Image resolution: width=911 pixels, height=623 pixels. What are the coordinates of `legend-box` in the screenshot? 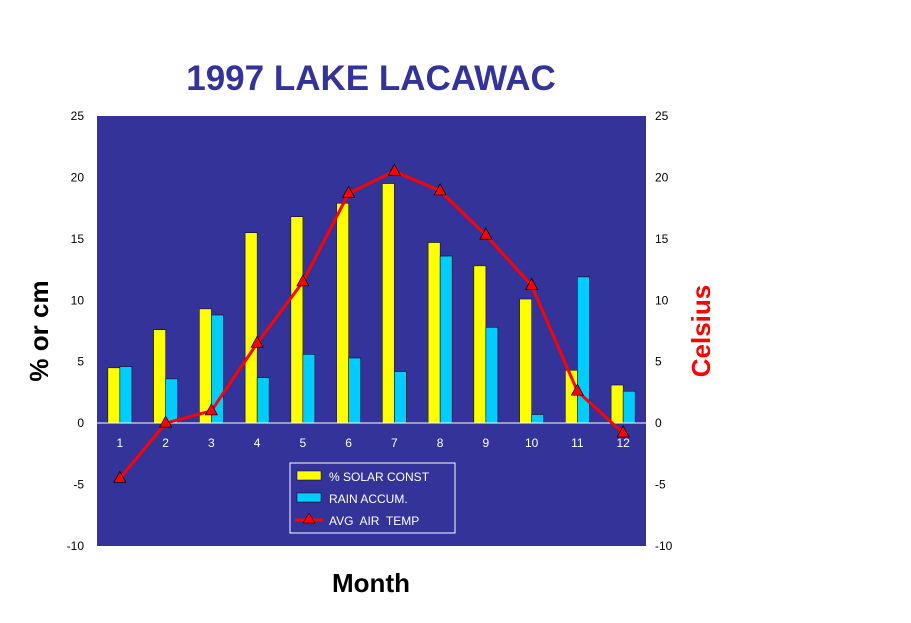 It's located at (372, 498).